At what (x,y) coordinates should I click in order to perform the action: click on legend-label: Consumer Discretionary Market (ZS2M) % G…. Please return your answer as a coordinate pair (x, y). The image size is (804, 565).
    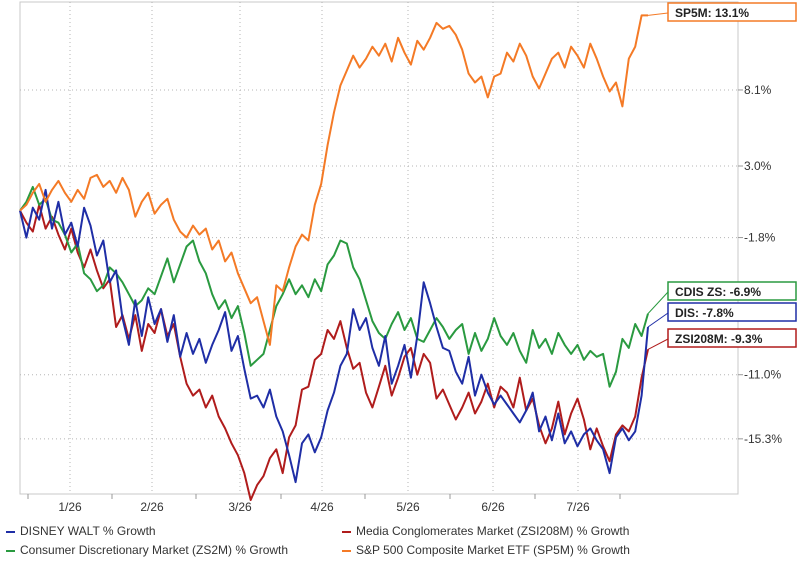
    Looking at the image, I should click on (154, 550).